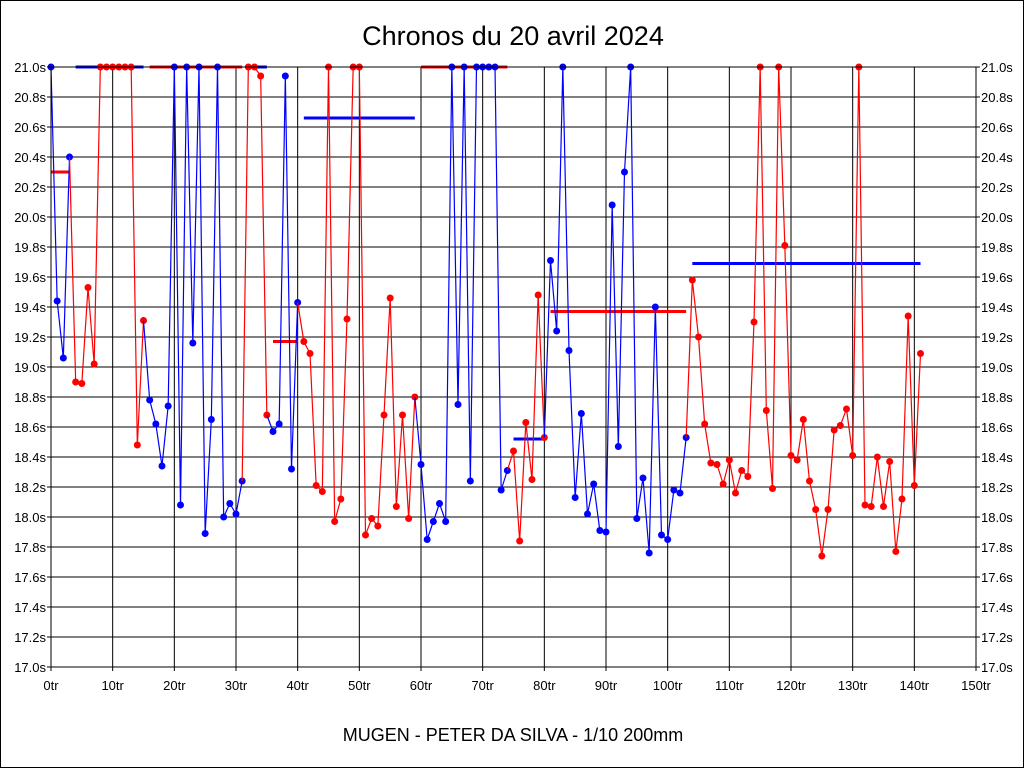 The width and height of the screenshot is (1024, 768). Describe the element at coordinates (997, 577) in the screenshot. I see `y-tick-label-right: 17.6s` at that location.